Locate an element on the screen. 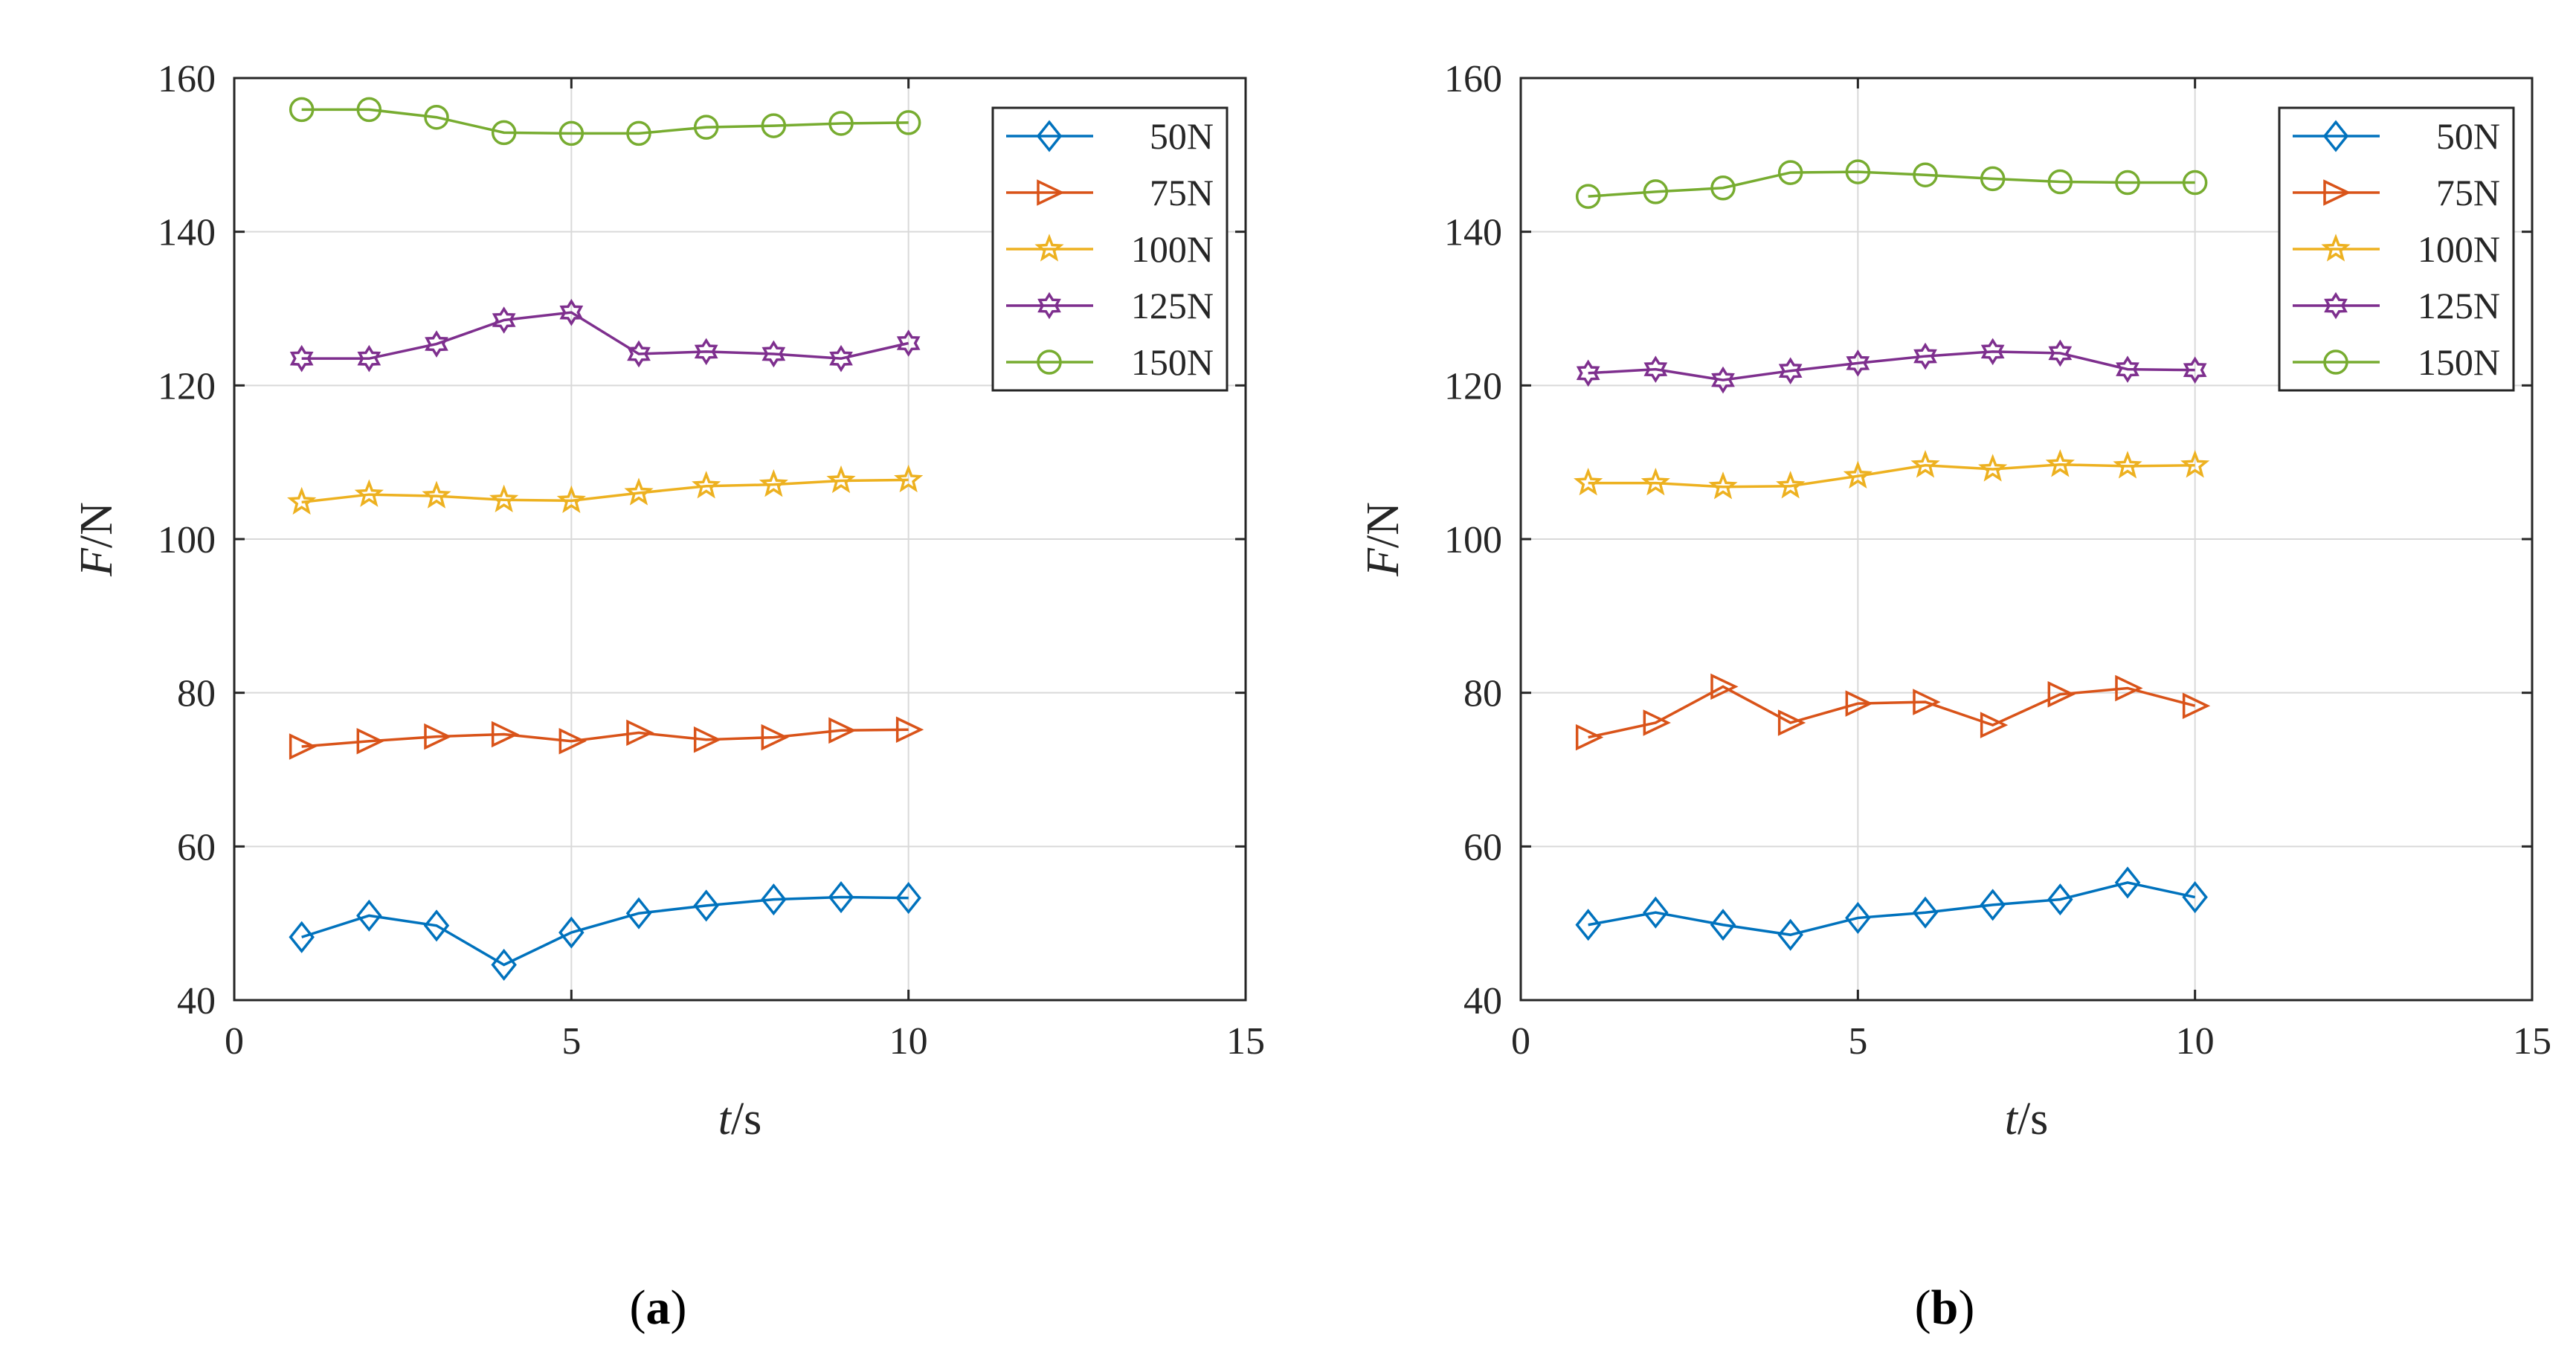 This screenshot has height=1363, width=2576. series-75N is located at coordinates (1893, 712).